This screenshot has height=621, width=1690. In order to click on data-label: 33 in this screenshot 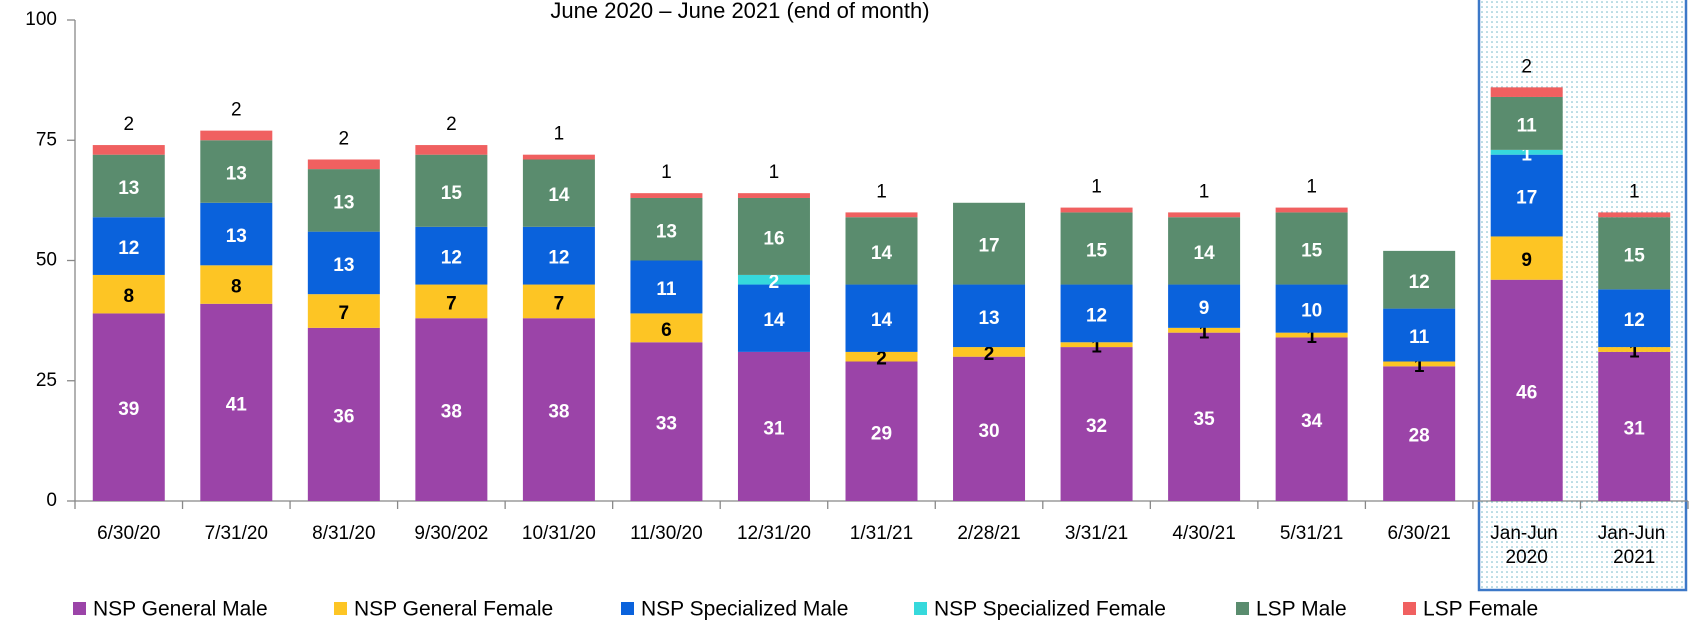, I will do `click(666, 424)`.